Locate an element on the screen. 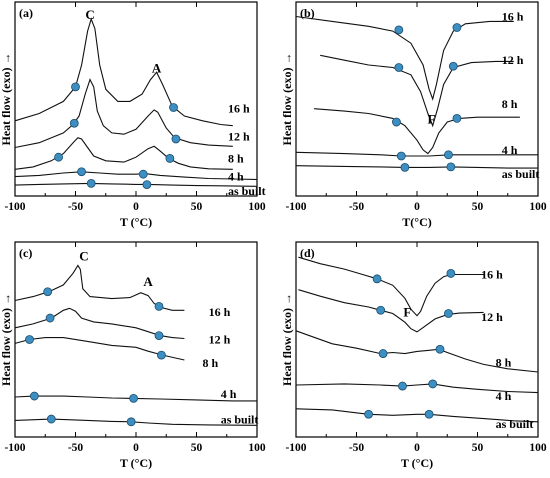 The image size is (550, 478). peak-label: C is located at coordinates (89, 14).